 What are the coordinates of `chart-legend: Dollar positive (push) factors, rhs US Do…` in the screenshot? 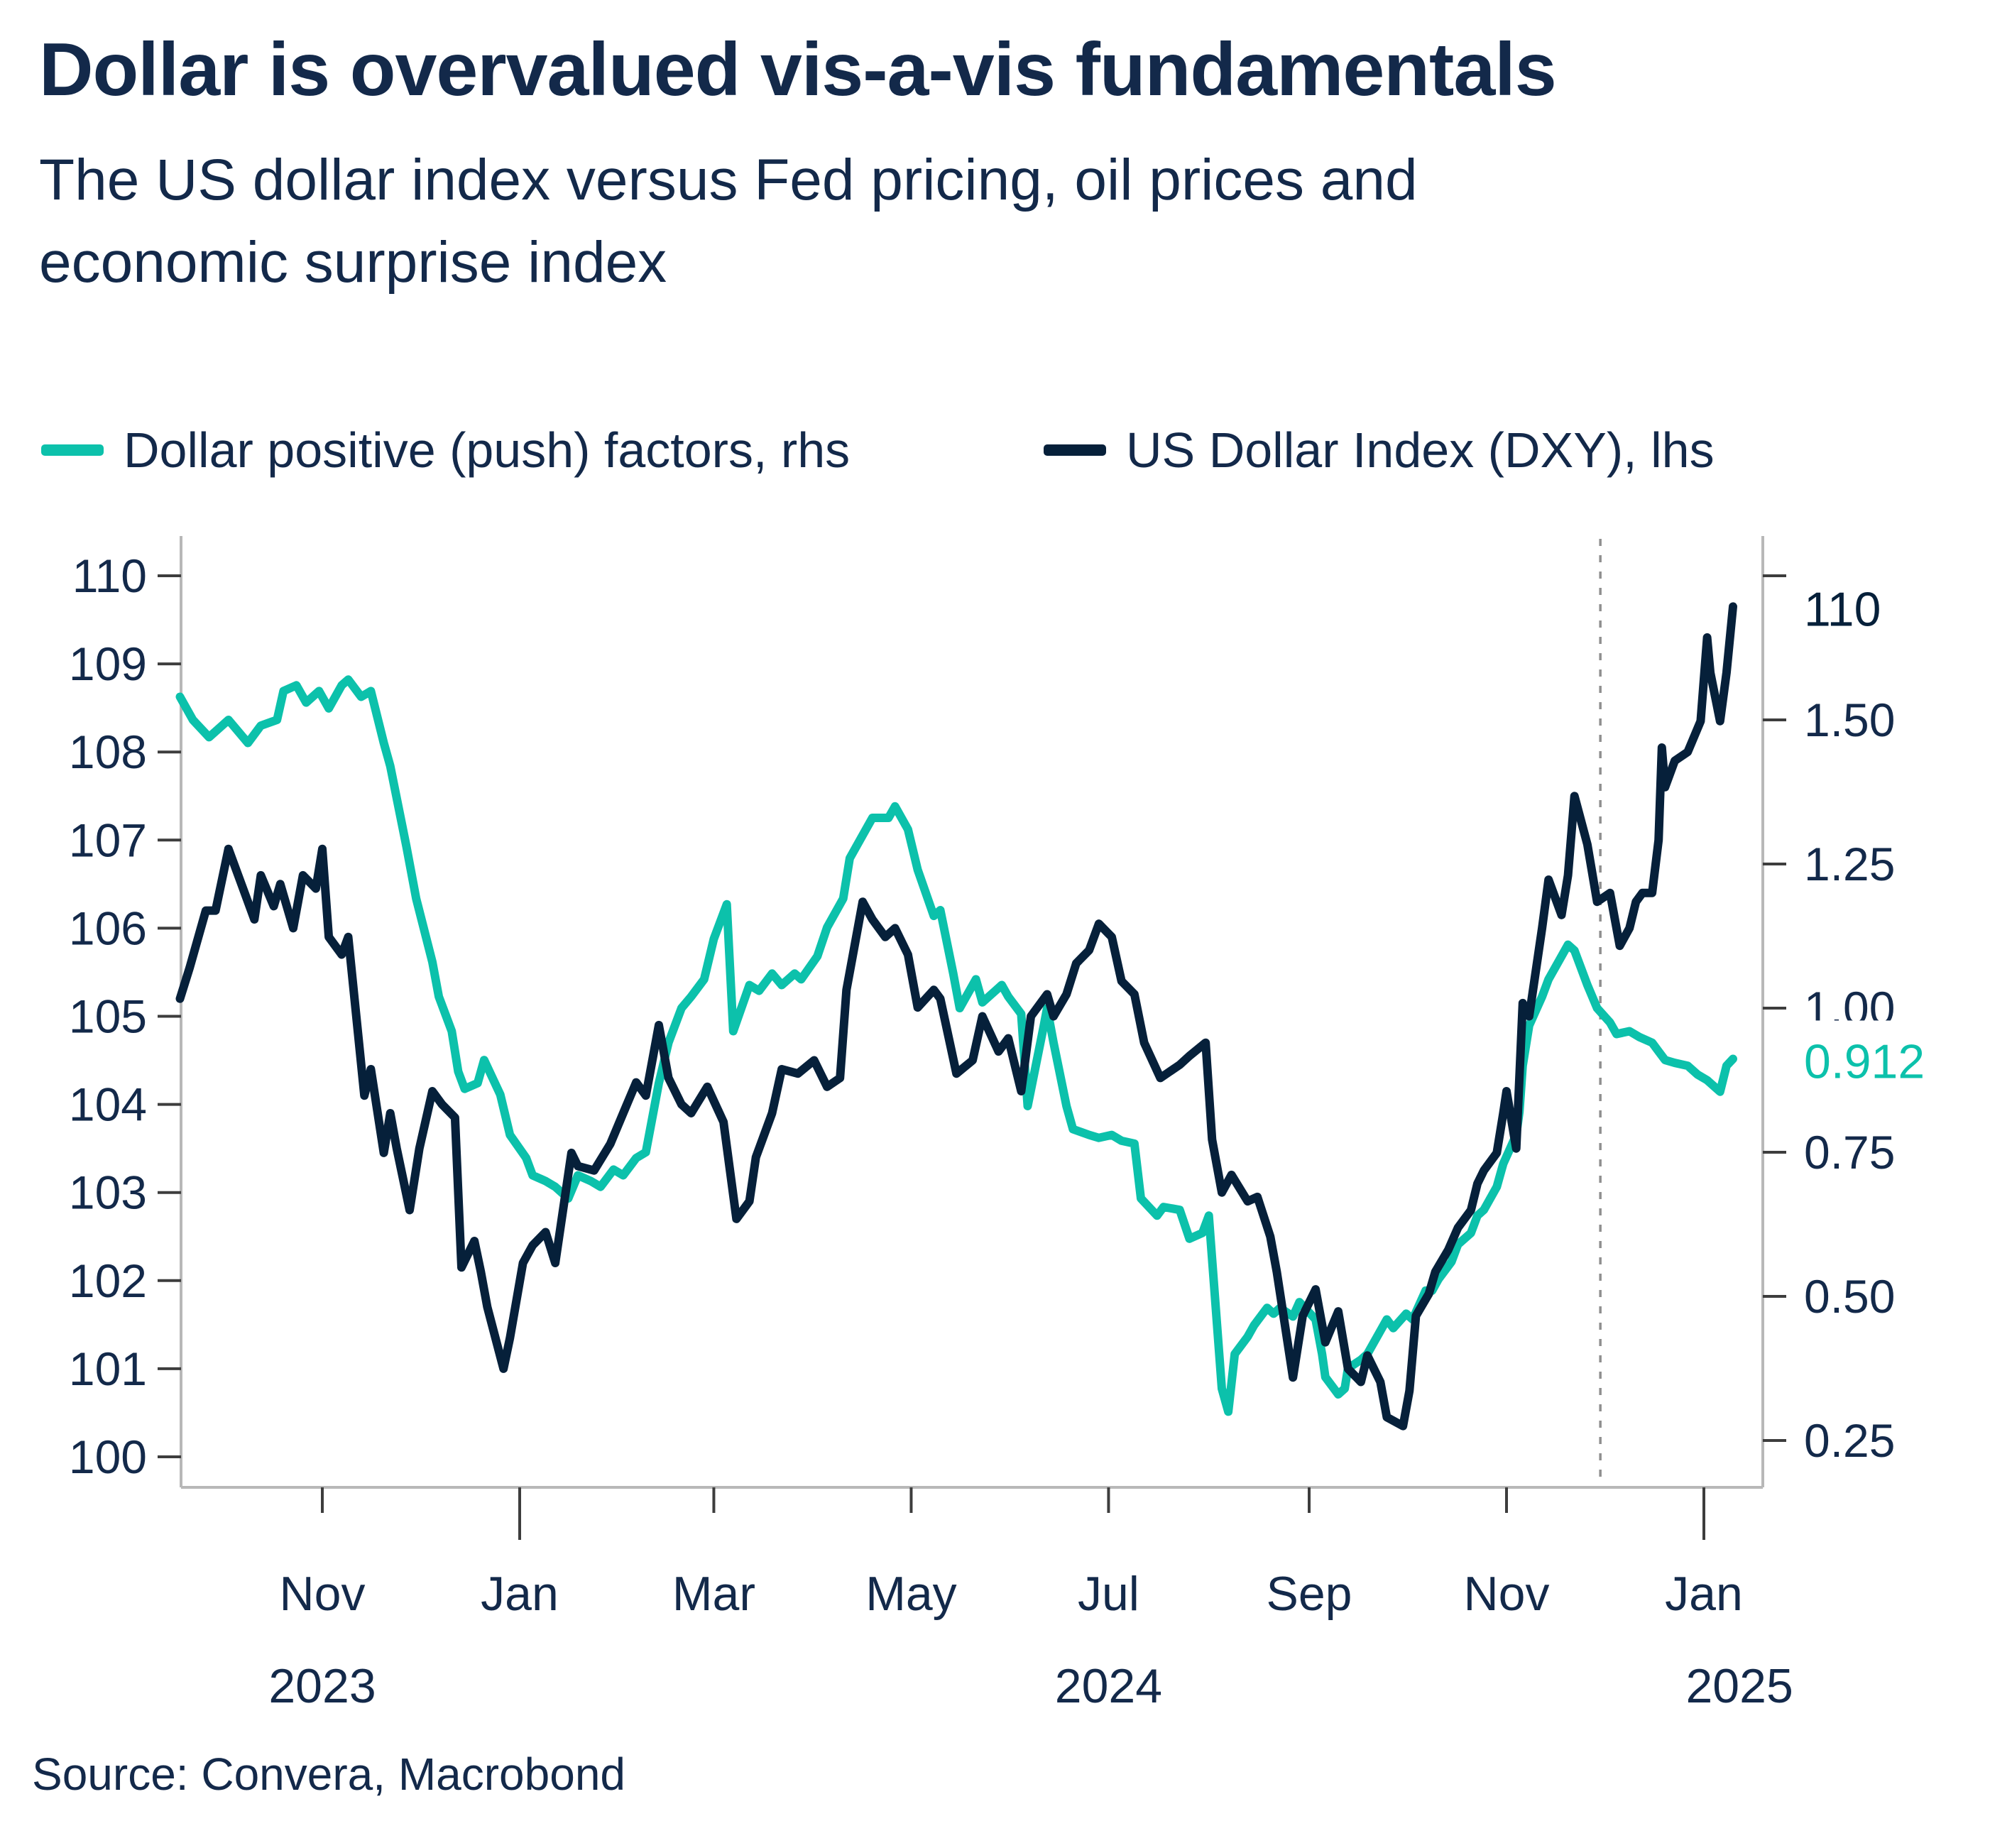 It's located at (1006, 450).